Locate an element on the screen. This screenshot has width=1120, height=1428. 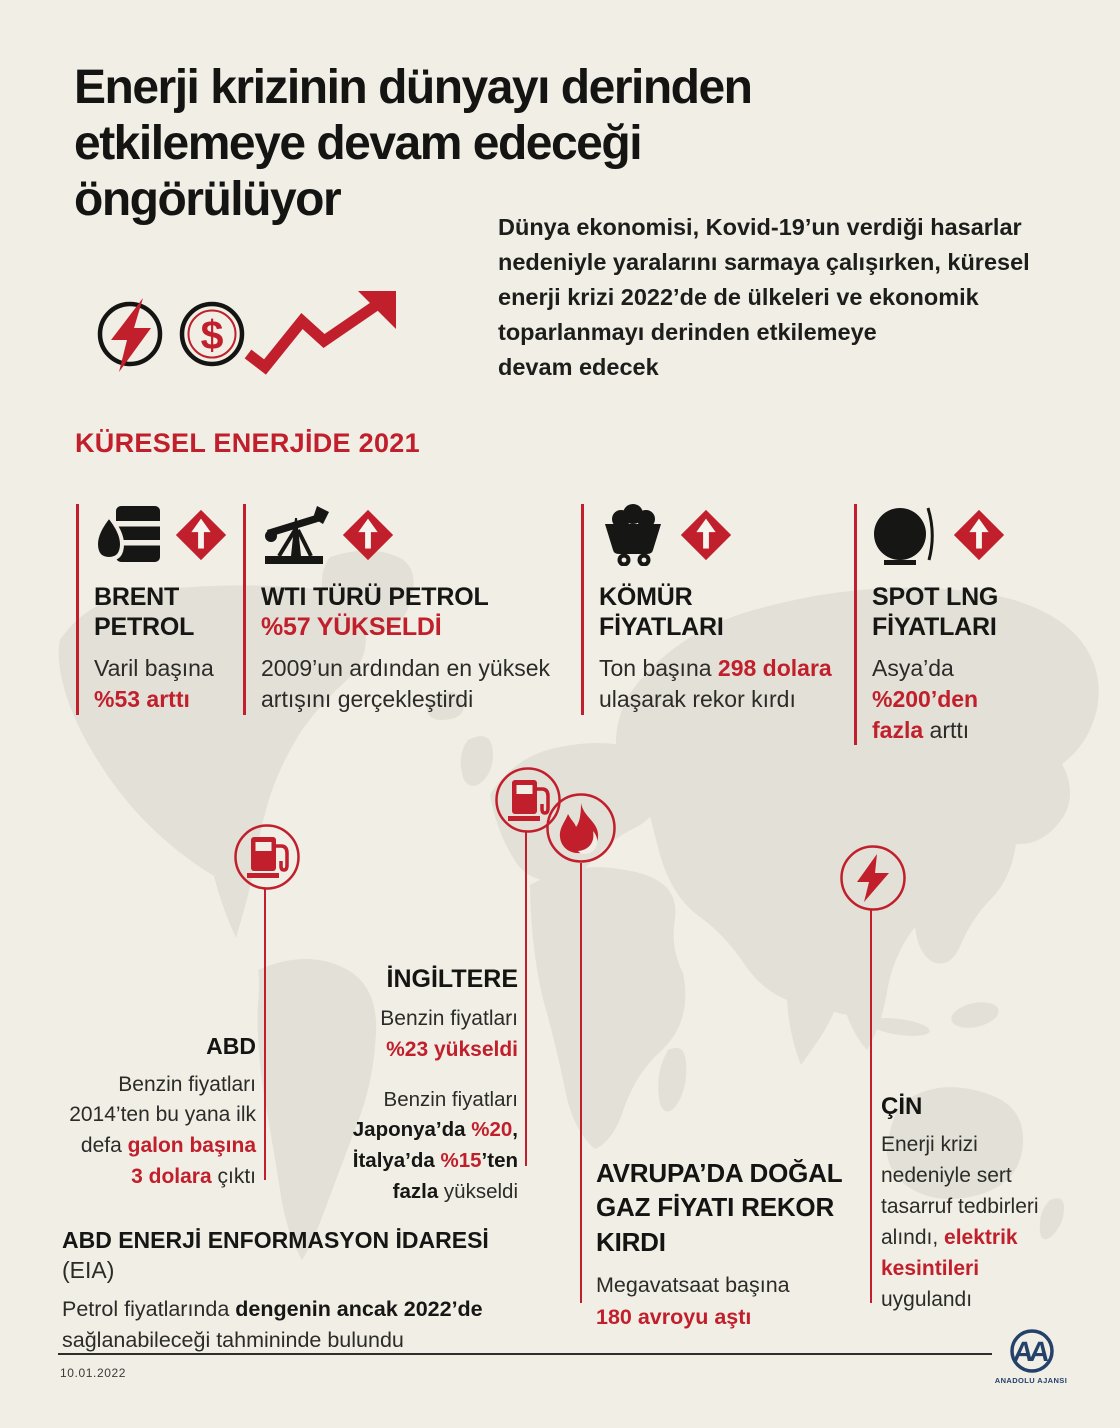
stat-title-red: %57 YÜKSELDİ is located at coordinates (351, 627).